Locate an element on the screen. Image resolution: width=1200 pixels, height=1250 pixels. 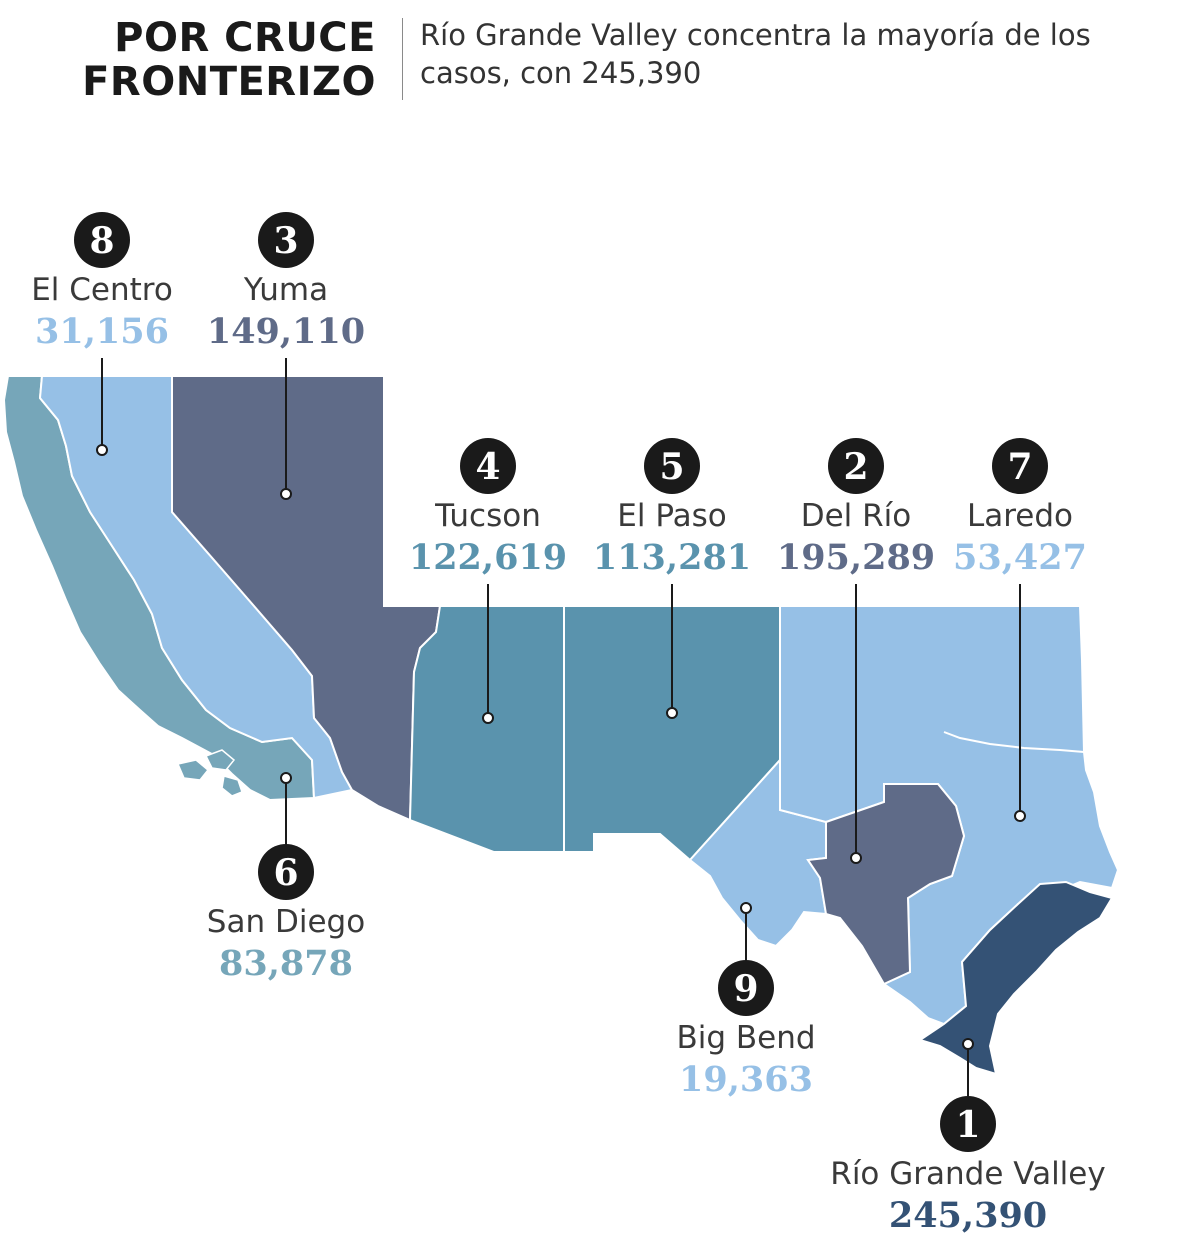
sector-name-r-o-grande-valley: Río Grande Valley is located at coordinates (967, 1174).